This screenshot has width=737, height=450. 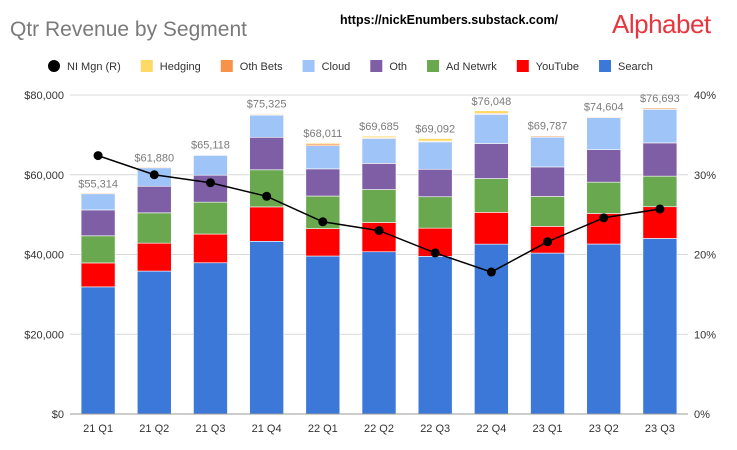 I want to click on y-tick-label: $0, so click(x=58, y=415).